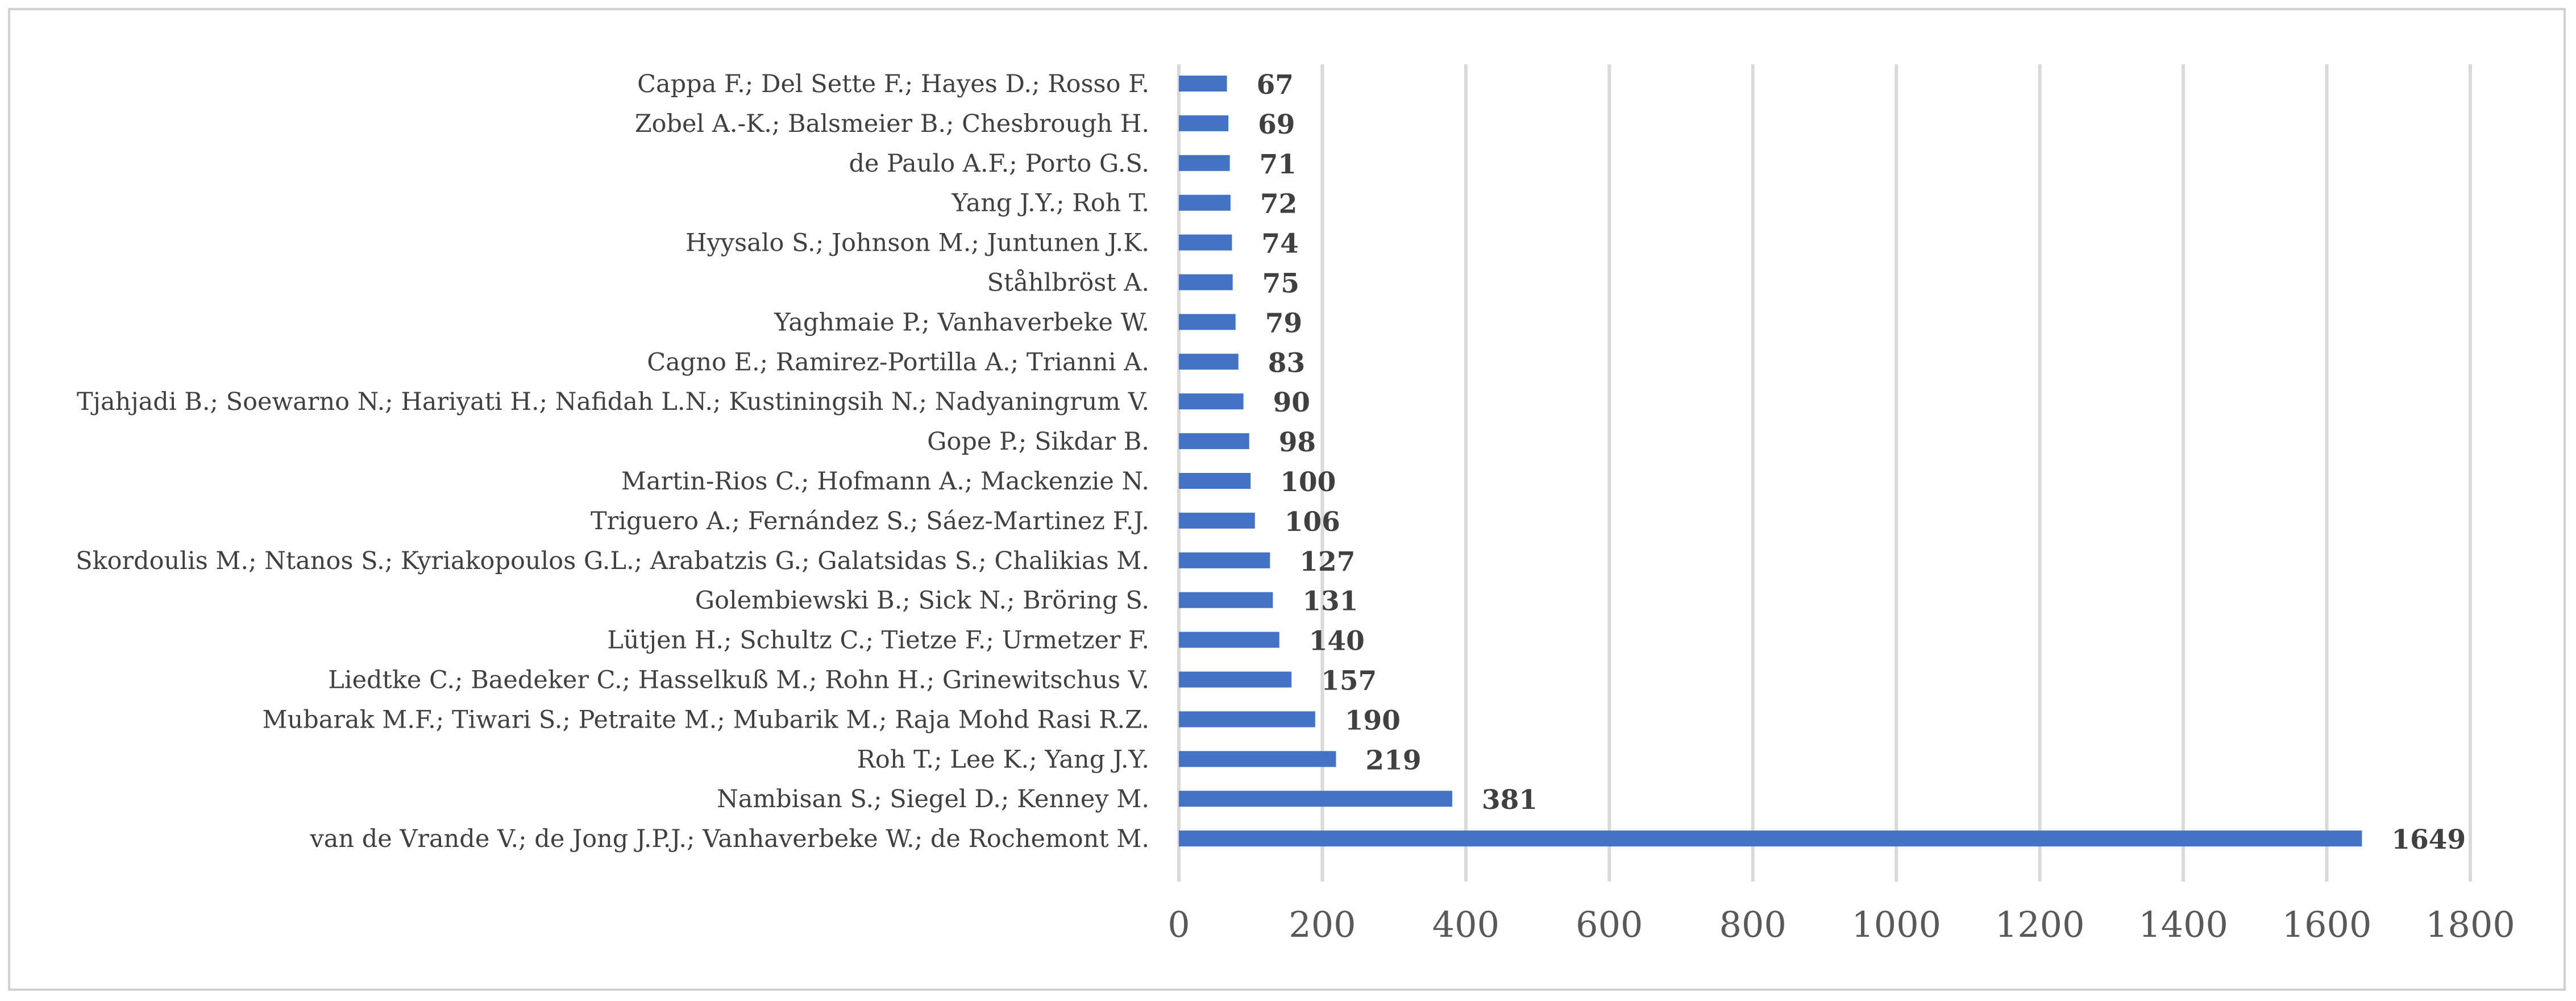  I want to click on data-label: 127, so click(1327, 562).